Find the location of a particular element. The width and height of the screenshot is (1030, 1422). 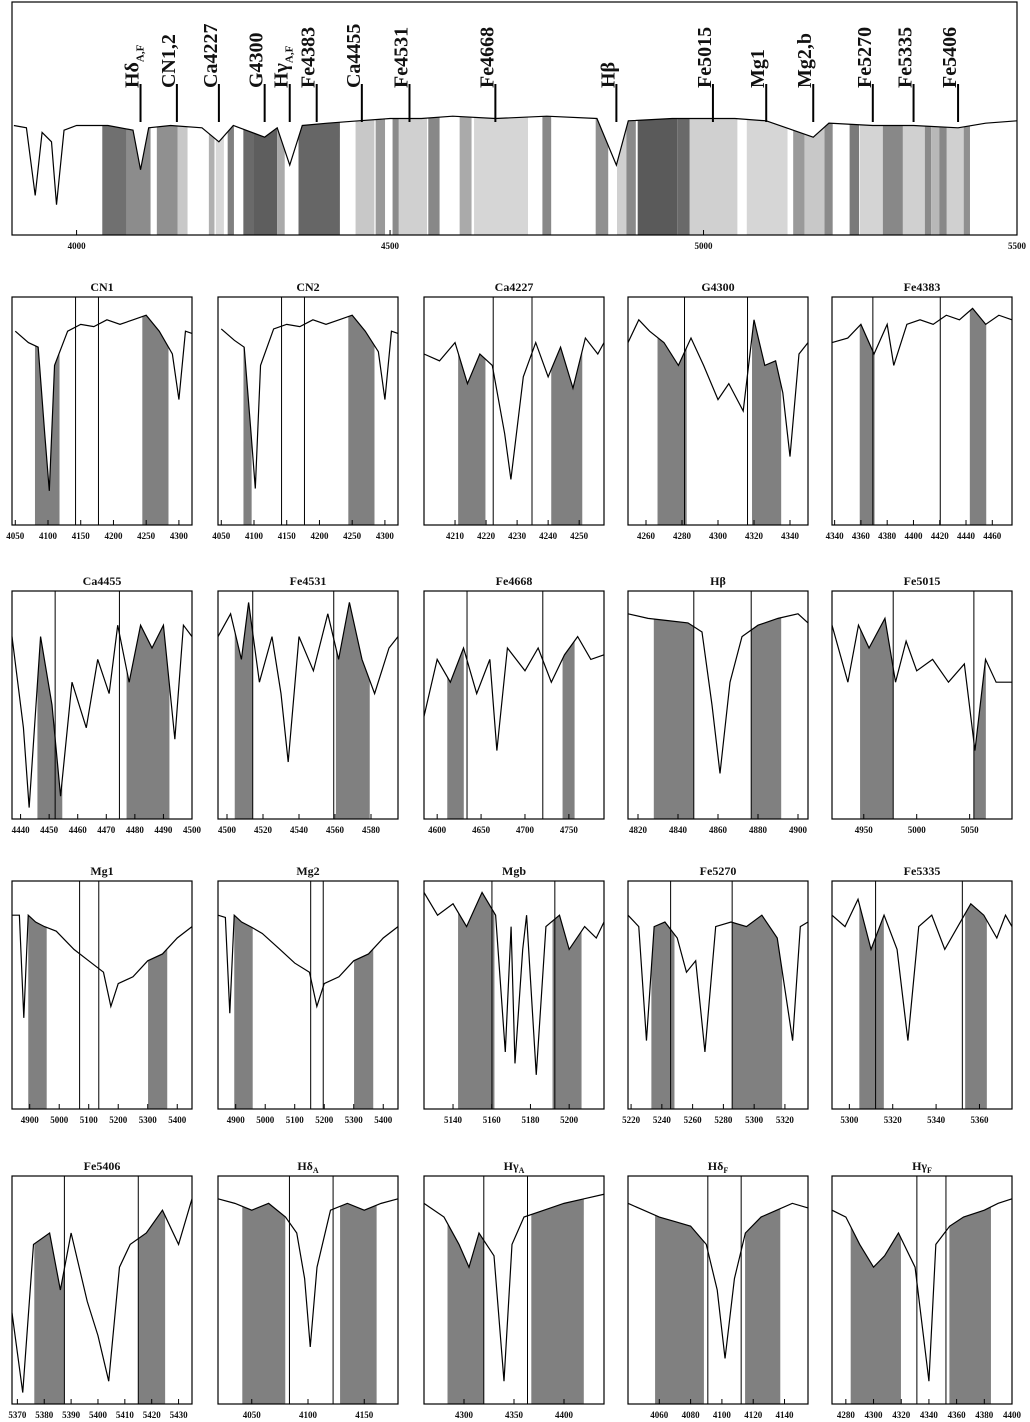

x-tick-label: 4560 is located at coordinates (335, 830).